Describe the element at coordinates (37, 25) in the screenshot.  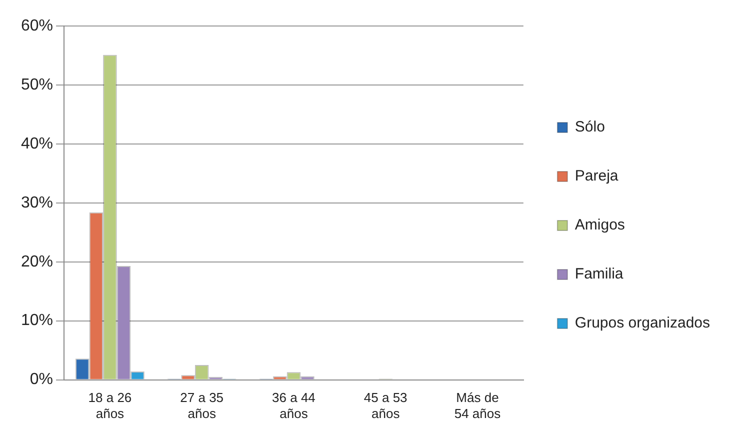
I see `y-tick-label: 60%` at that location.